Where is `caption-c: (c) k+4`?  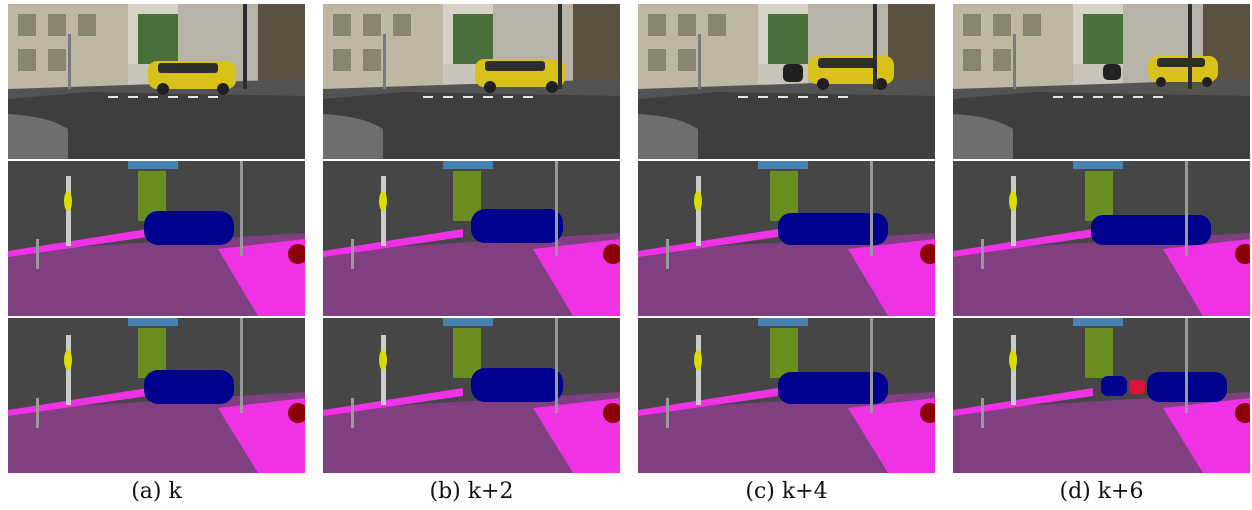
caption-c: (c) k+4 is located at coordinates (786, 491).